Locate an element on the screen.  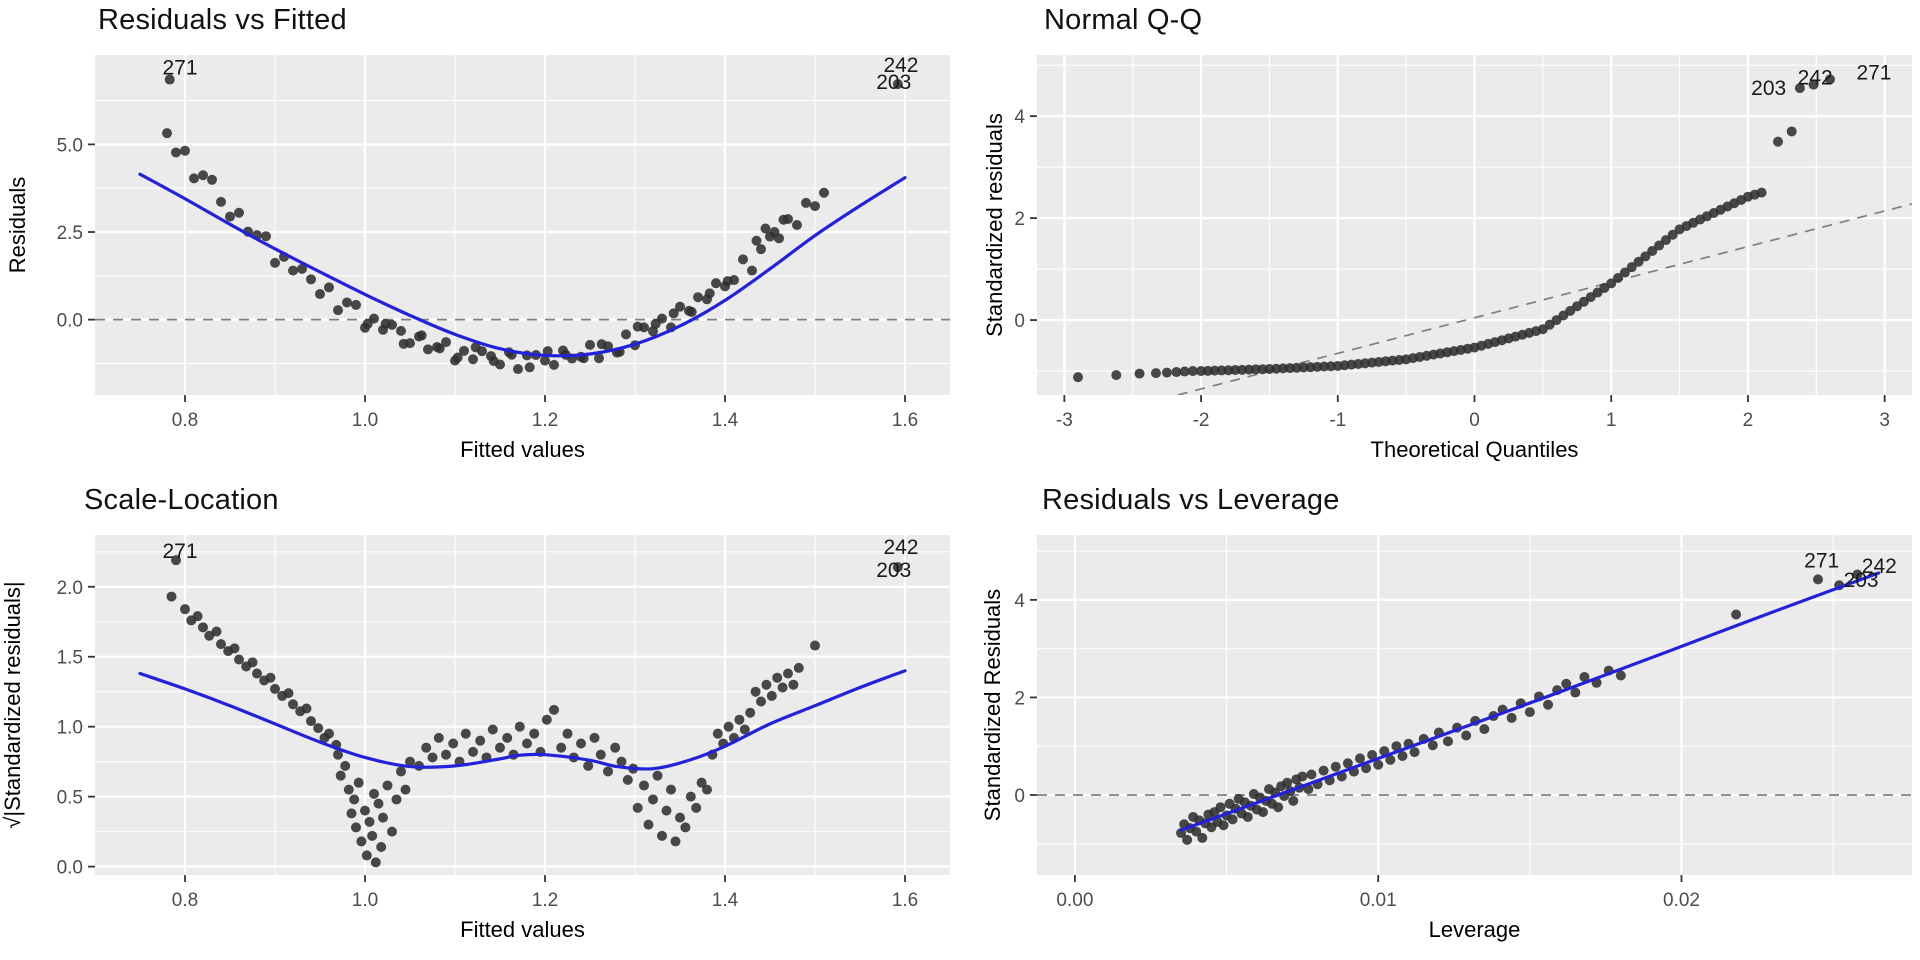
svg-text: Standardized Residuals is located at coordinates (992, 705).